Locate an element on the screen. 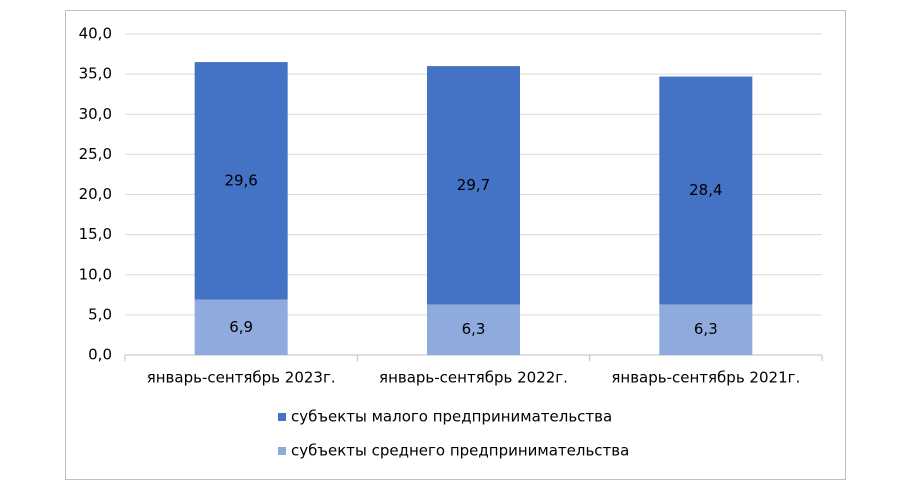 Image resolution: width=897 pixels, height=495 pixels. legend-label: субъекты малого предпринимательства is located at coordinates (451, 417).